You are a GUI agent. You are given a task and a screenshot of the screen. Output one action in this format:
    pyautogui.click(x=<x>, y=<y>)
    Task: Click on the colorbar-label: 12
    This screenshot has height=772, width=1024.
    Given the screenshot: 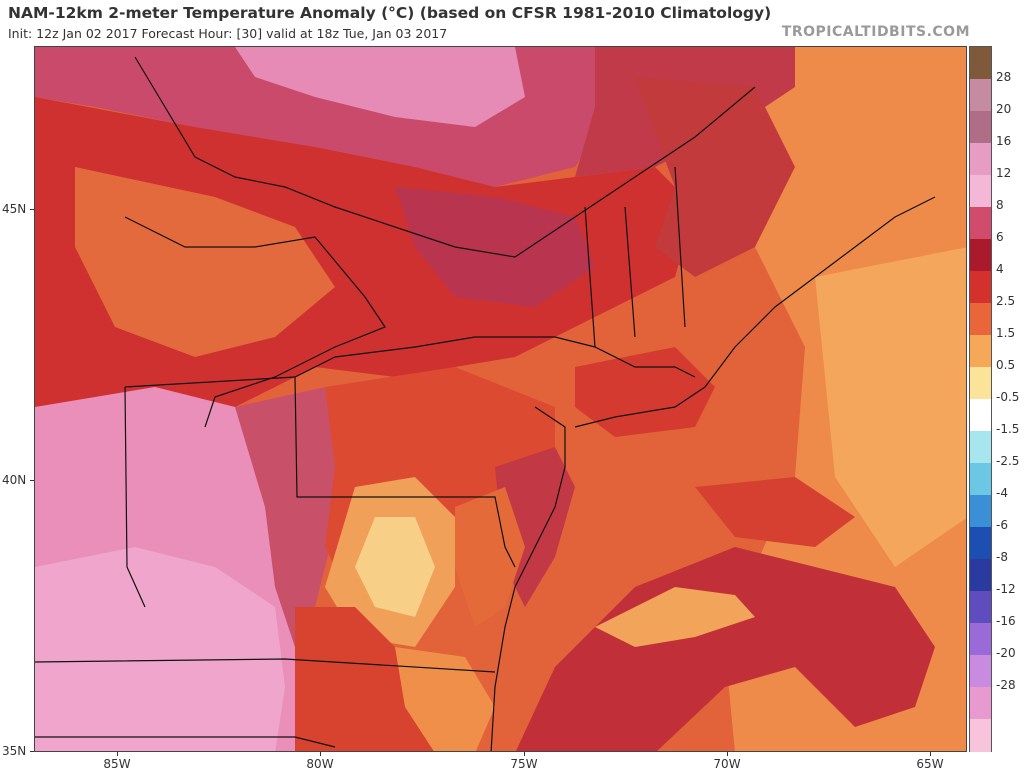 What is the action you would take?
    pyautogui.click(x=1004, y=173)
    